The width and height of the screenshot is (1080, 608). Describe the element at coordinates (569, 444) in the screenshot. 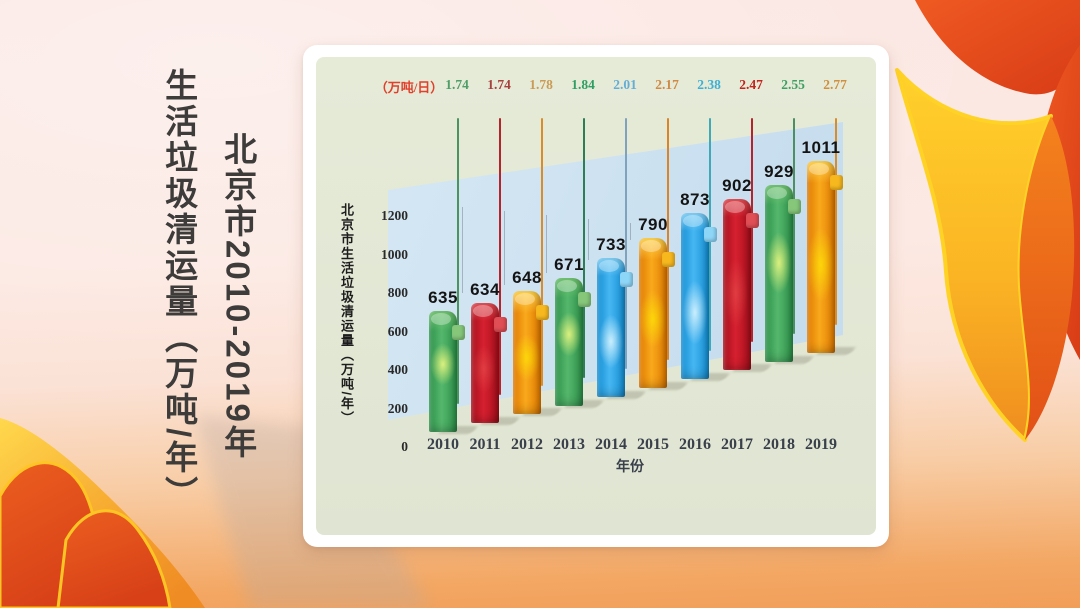

I see `year-label-2013: 2013` at that location.